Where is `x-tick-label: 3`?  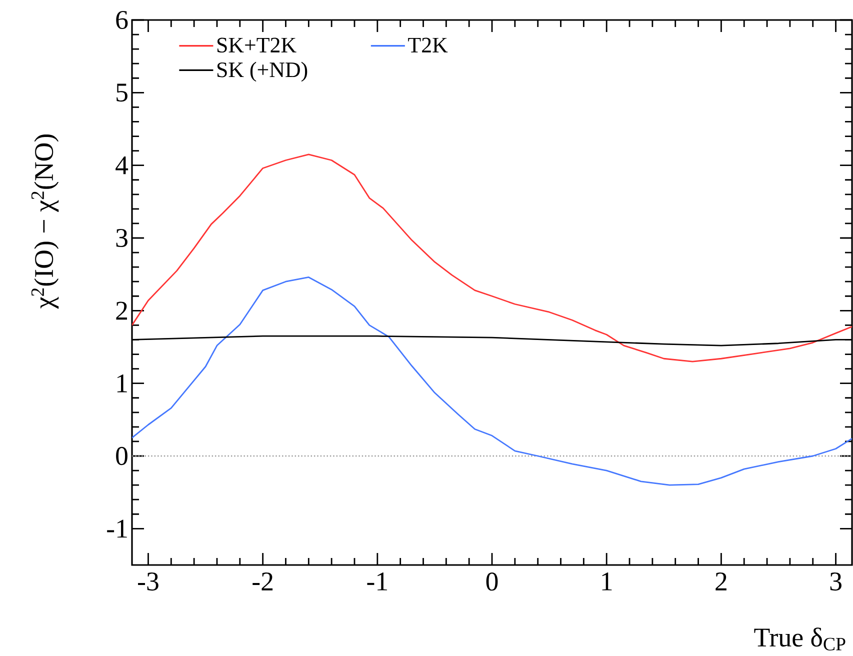 x-tick-label: 3 is located at coordinates (836, 581).